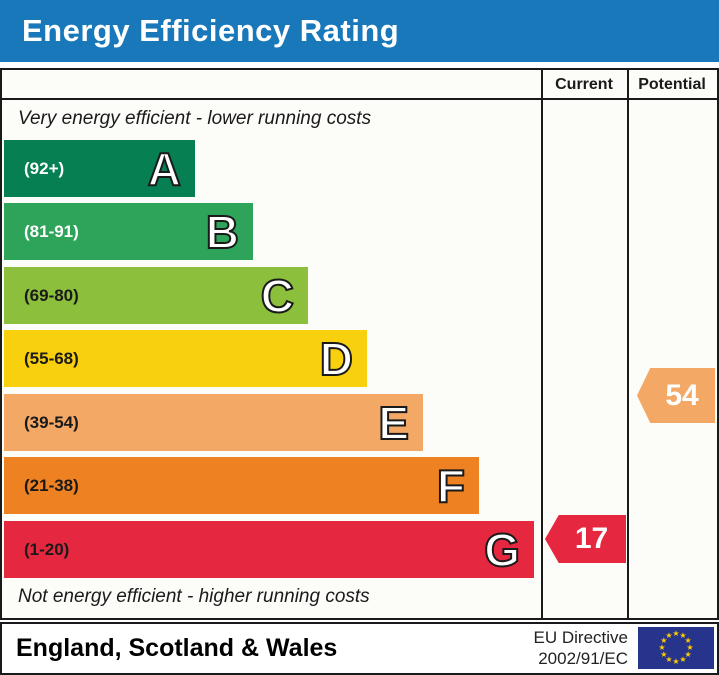 This screenshot has height=675, width=719. Describe the element at coordinates (51, 231) in the screenshot. I see `band-b-range: (81-91)` at that location.